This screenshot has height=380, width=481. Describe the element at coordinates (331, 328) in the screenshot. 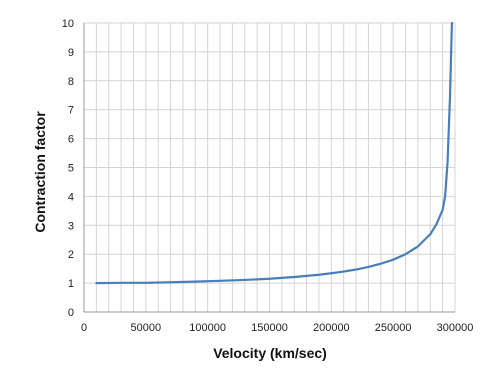

I see `x-tick-label: 200000` at that location.